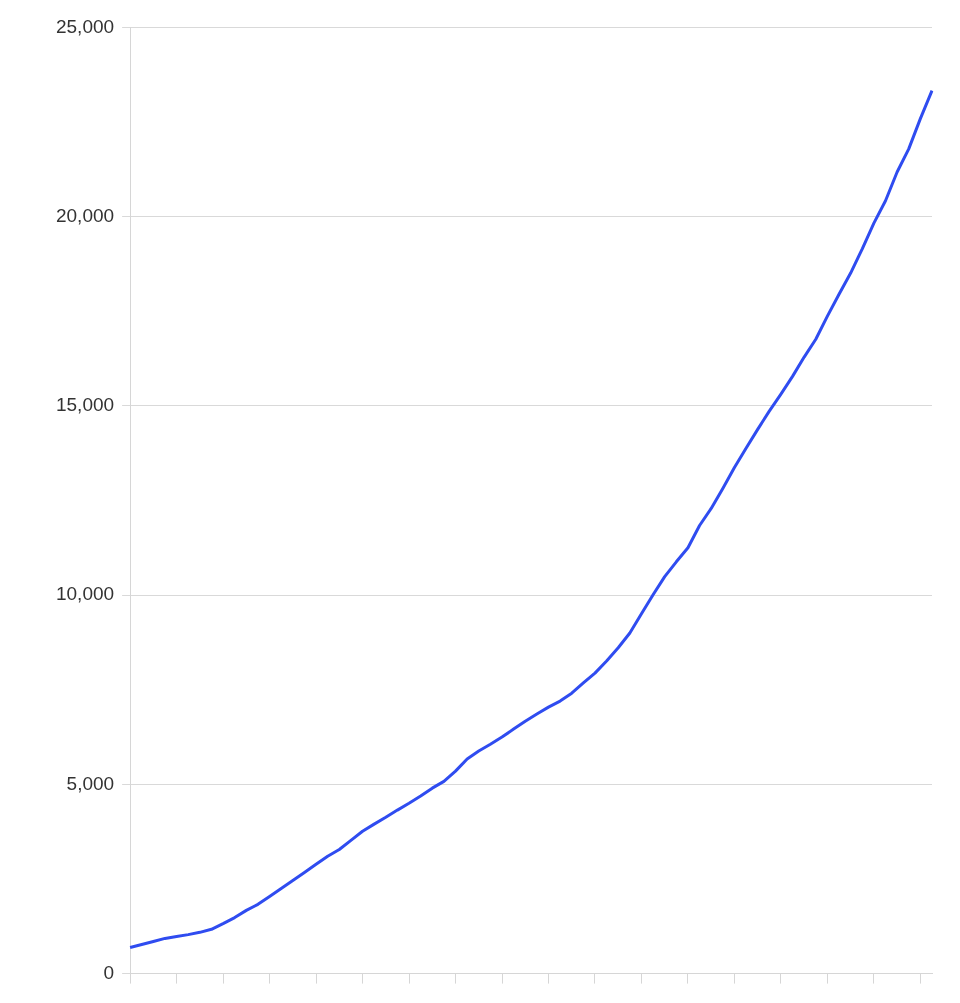 The height and width of the screenshot is (1003, 960). Describe the element at coordinates (85, 594) in the screenshot. I see `y-tick-label: 10,000` at that location.